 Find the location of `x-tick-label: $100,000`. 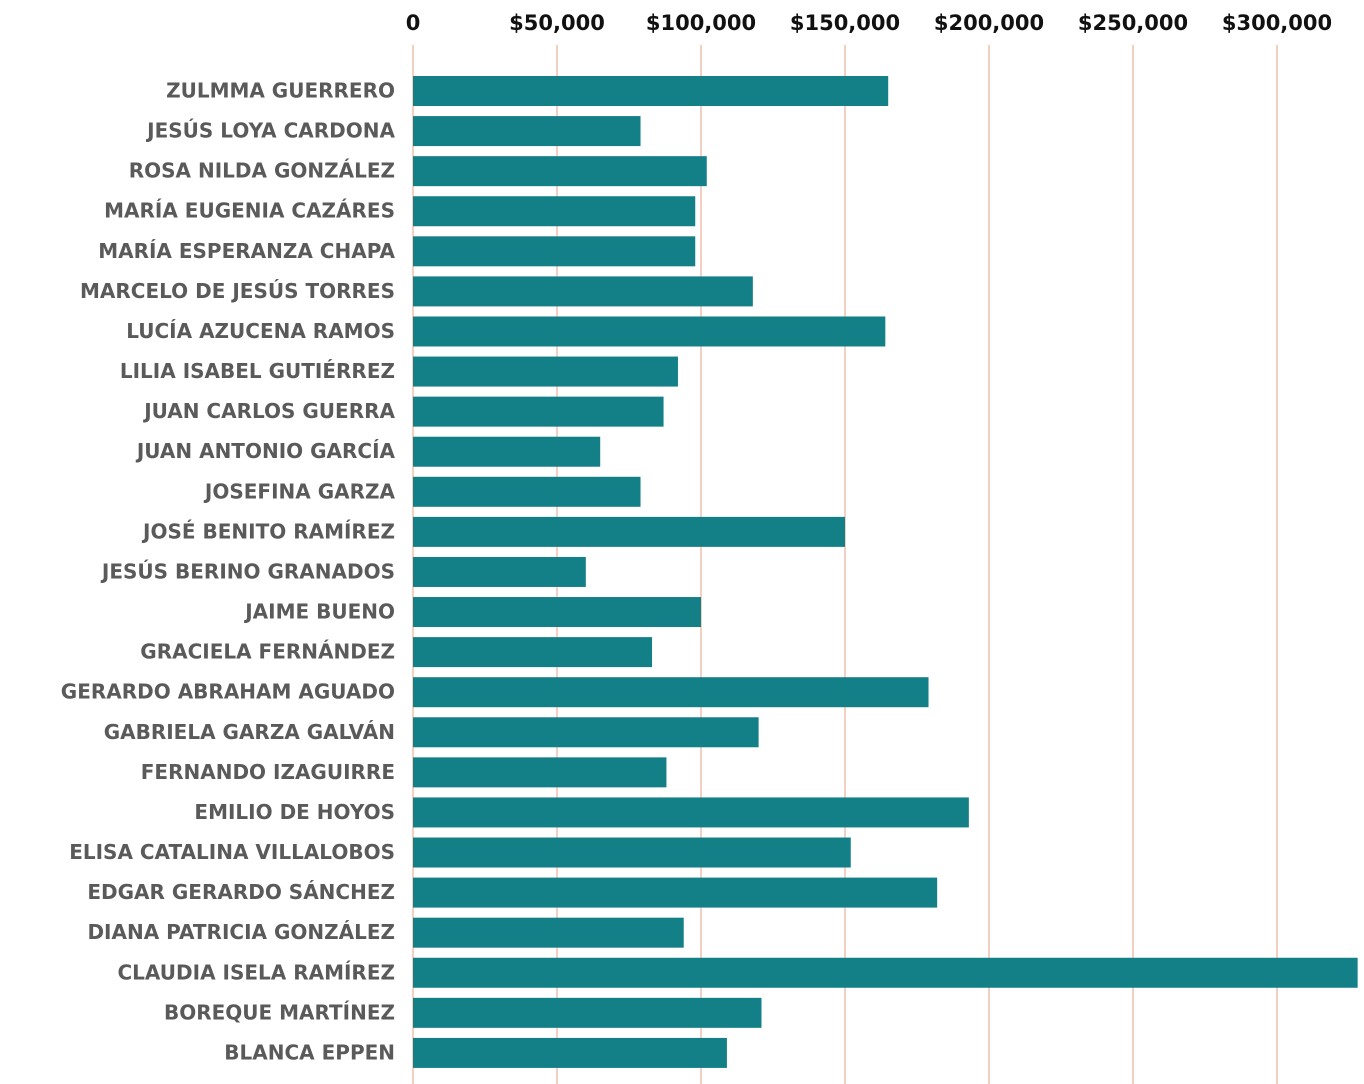

x-tick-label: $100,000 is located at coordinates (701, 23).